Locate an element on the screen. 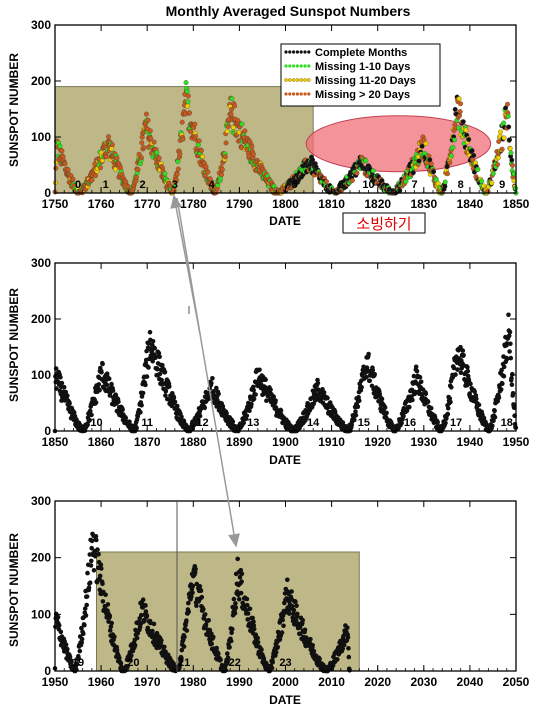 The height and width of the screenshot is (717, 550). cycle-number-label: 20 is located at coordinates (133, 663).